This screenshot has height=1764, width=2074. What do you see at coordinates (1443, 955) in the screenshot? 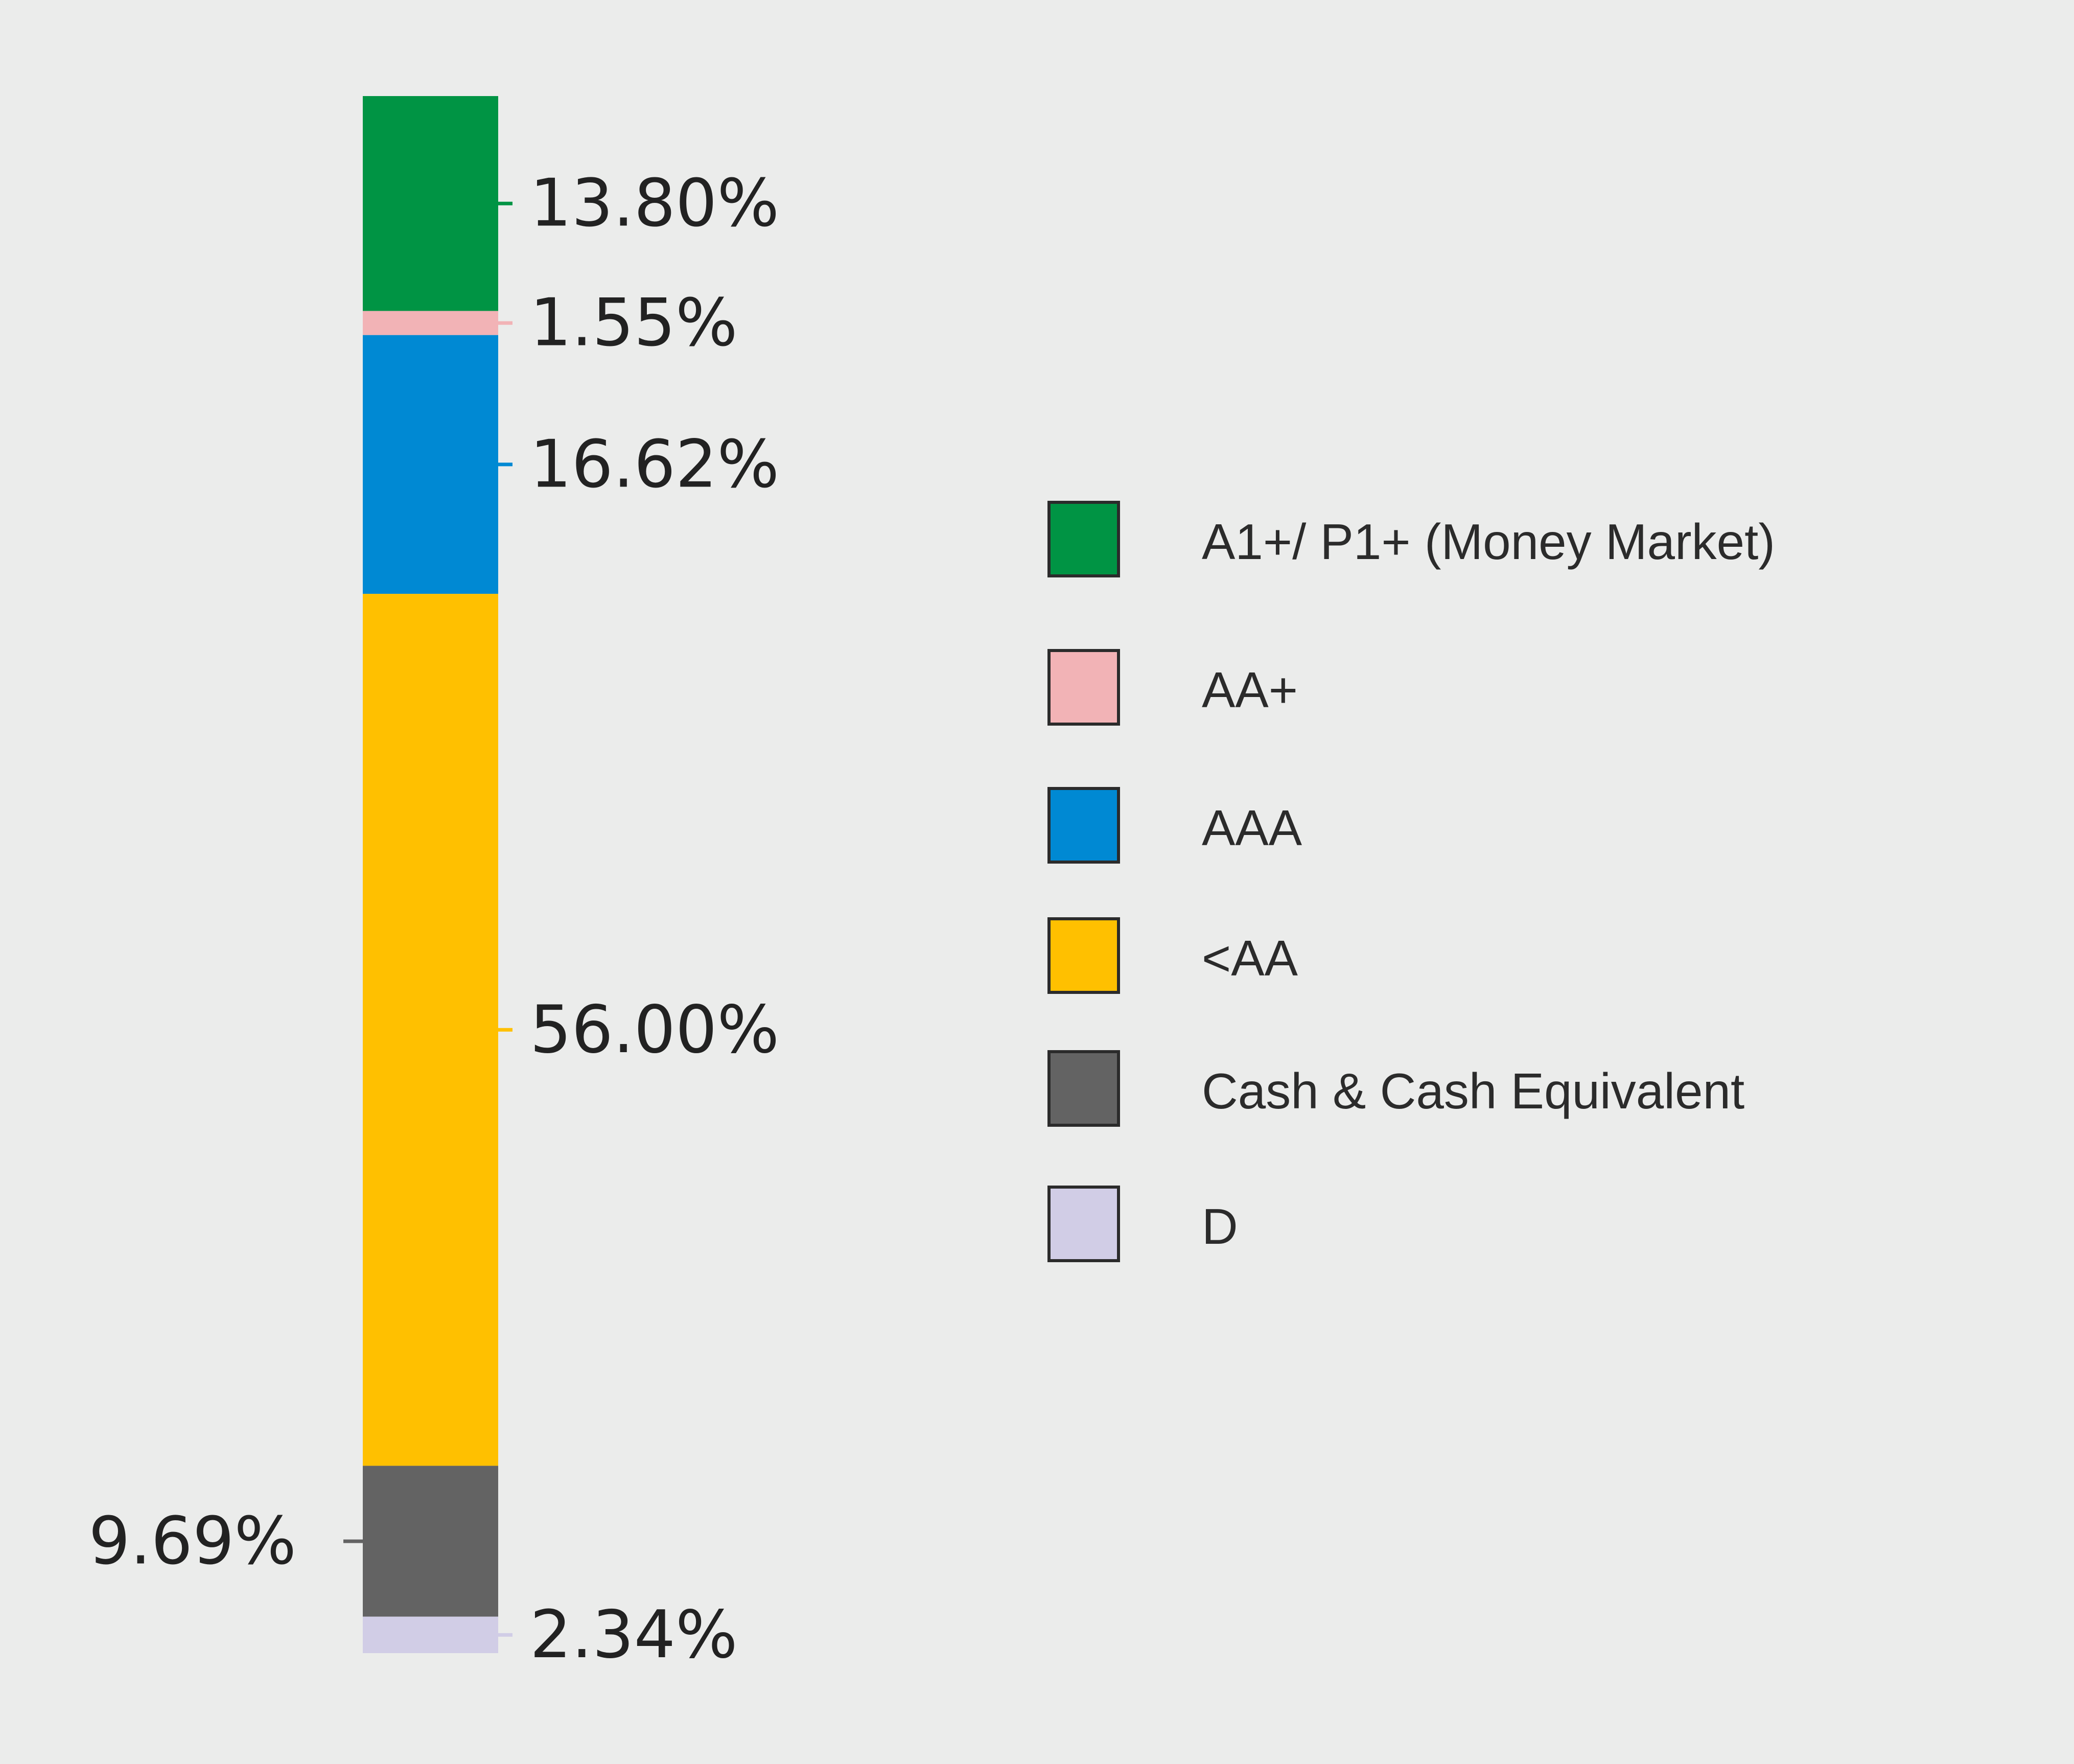
I see `legend-item-below-aa: <AA` at bounding box center [1443, 955].